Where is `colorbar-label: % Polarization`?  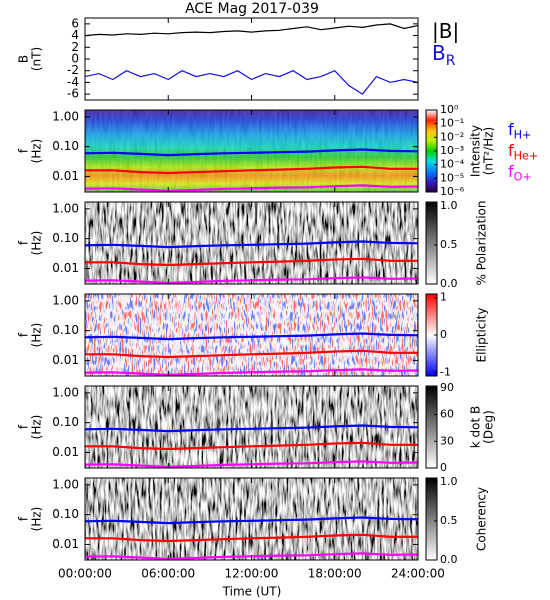 colorbar-label: % Polarization is located at coordinates (482, 243).